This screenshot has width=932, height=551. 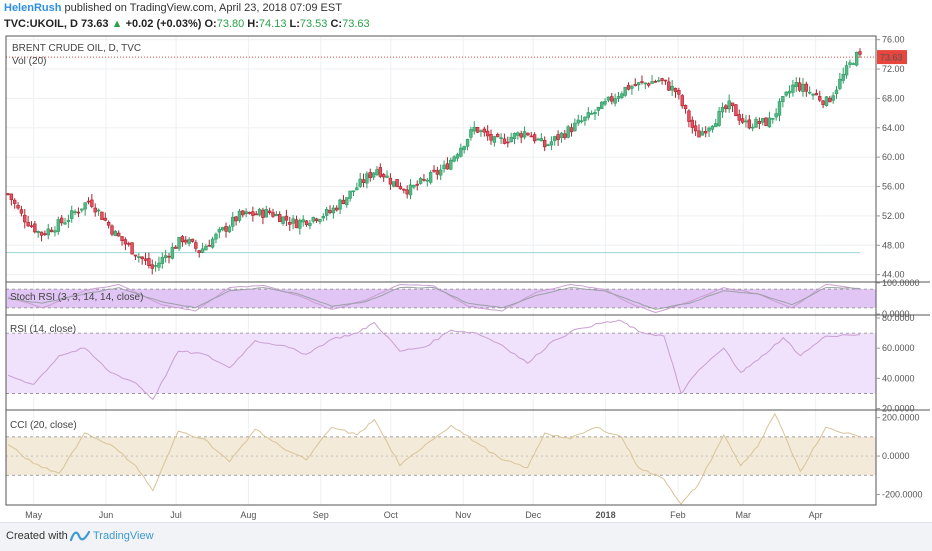 I want to click on price-tick-label: 56.00, so click(x=893, y=187).